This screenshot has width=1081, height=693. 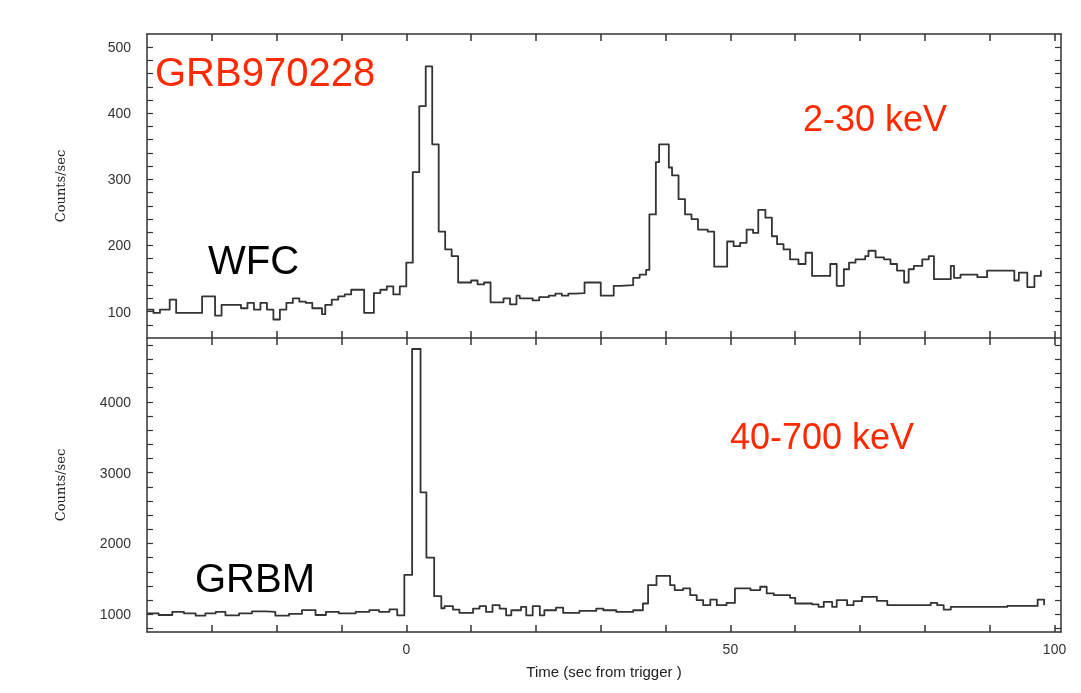 I want to click on x-tick-label: 0, so click(x=406, y=649).